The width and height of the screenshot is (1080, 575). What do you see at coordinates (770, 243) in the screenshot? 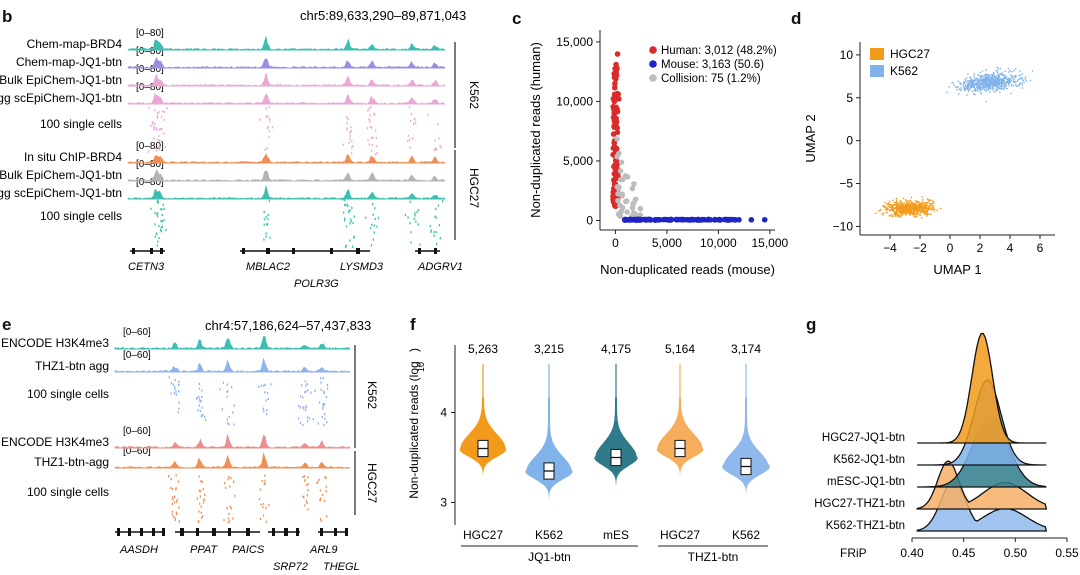
I see `c-x-tick-label: 15,000` at bounding box center [770, 243].